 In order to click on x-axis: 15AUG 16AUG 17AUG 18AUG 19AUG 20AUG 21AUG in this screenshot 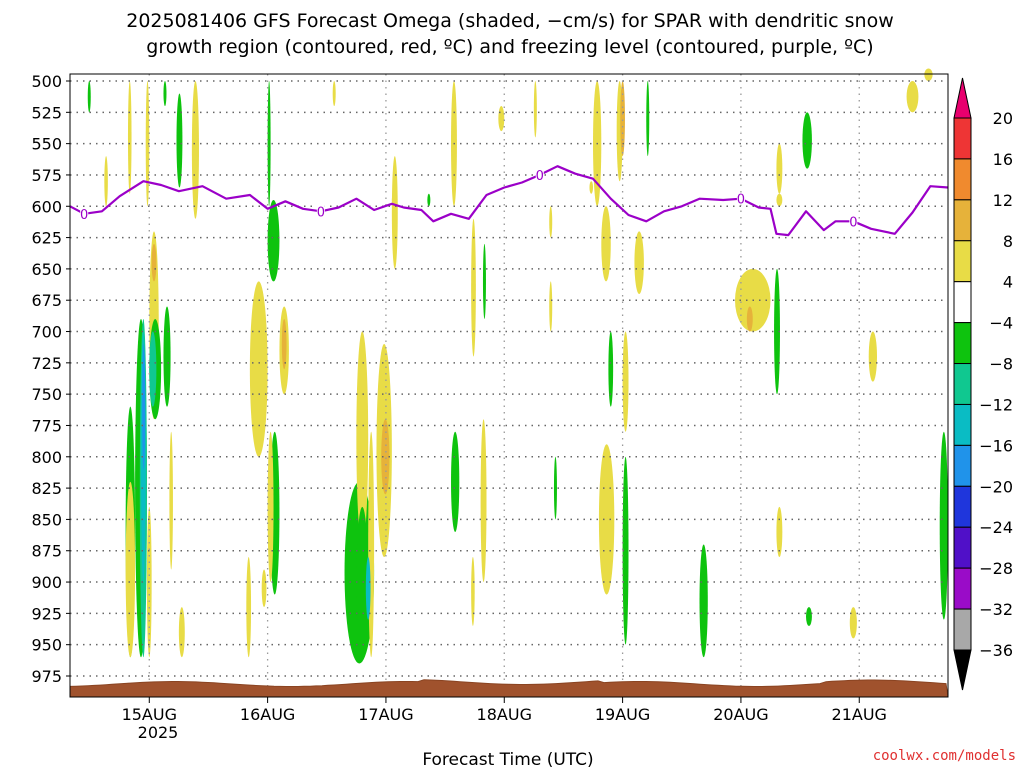, I will do `click(504, 710)`.